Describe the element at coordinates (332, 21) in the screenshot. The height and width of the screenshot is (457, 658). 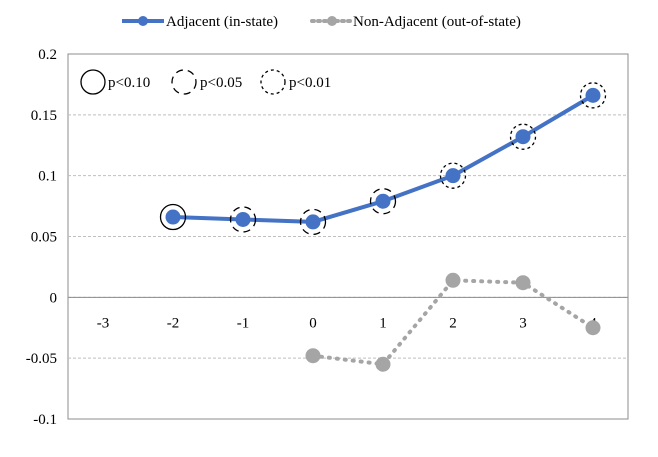
I see `legend-nonadjacent-marker` at that location.